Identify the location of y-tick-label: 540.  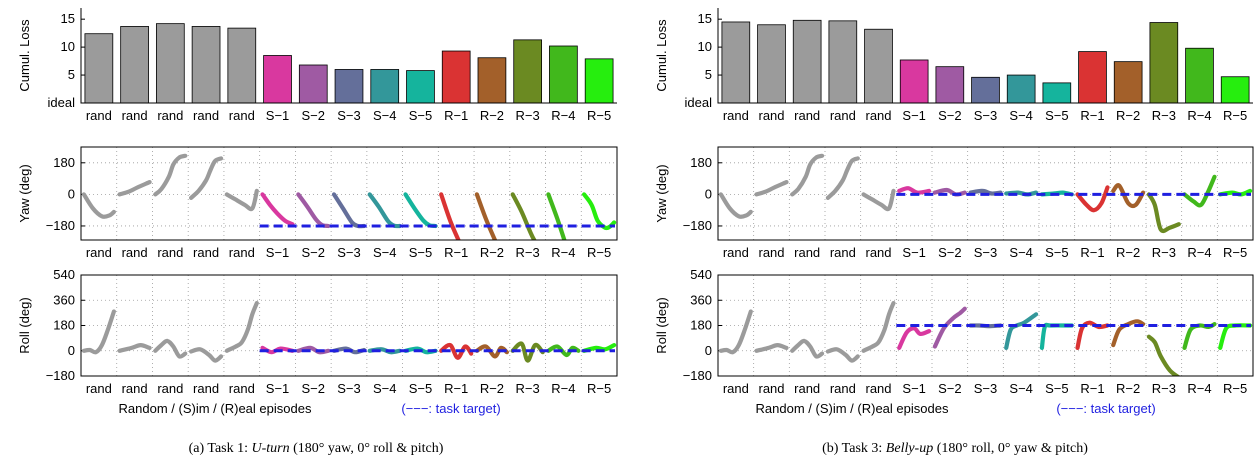
(701, 274).